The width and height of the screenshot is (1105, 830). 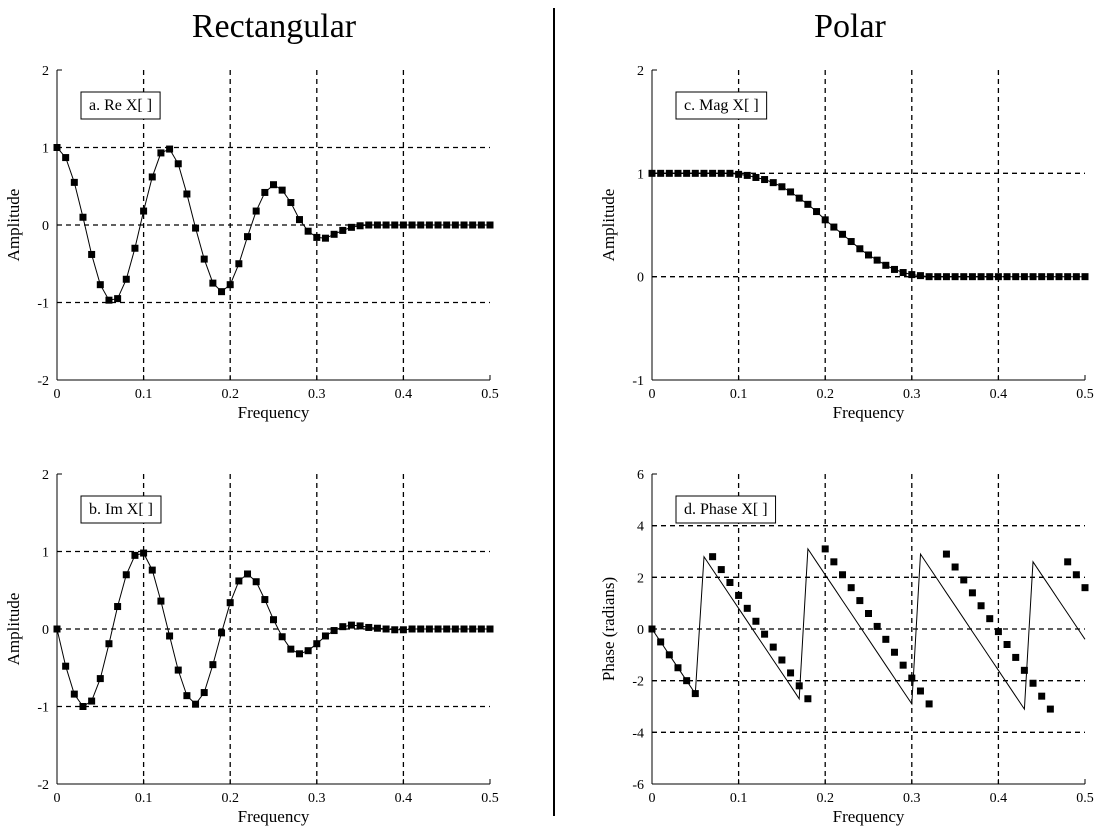 I want to click on y-tick-label: 4, so click(x=640, y=527).